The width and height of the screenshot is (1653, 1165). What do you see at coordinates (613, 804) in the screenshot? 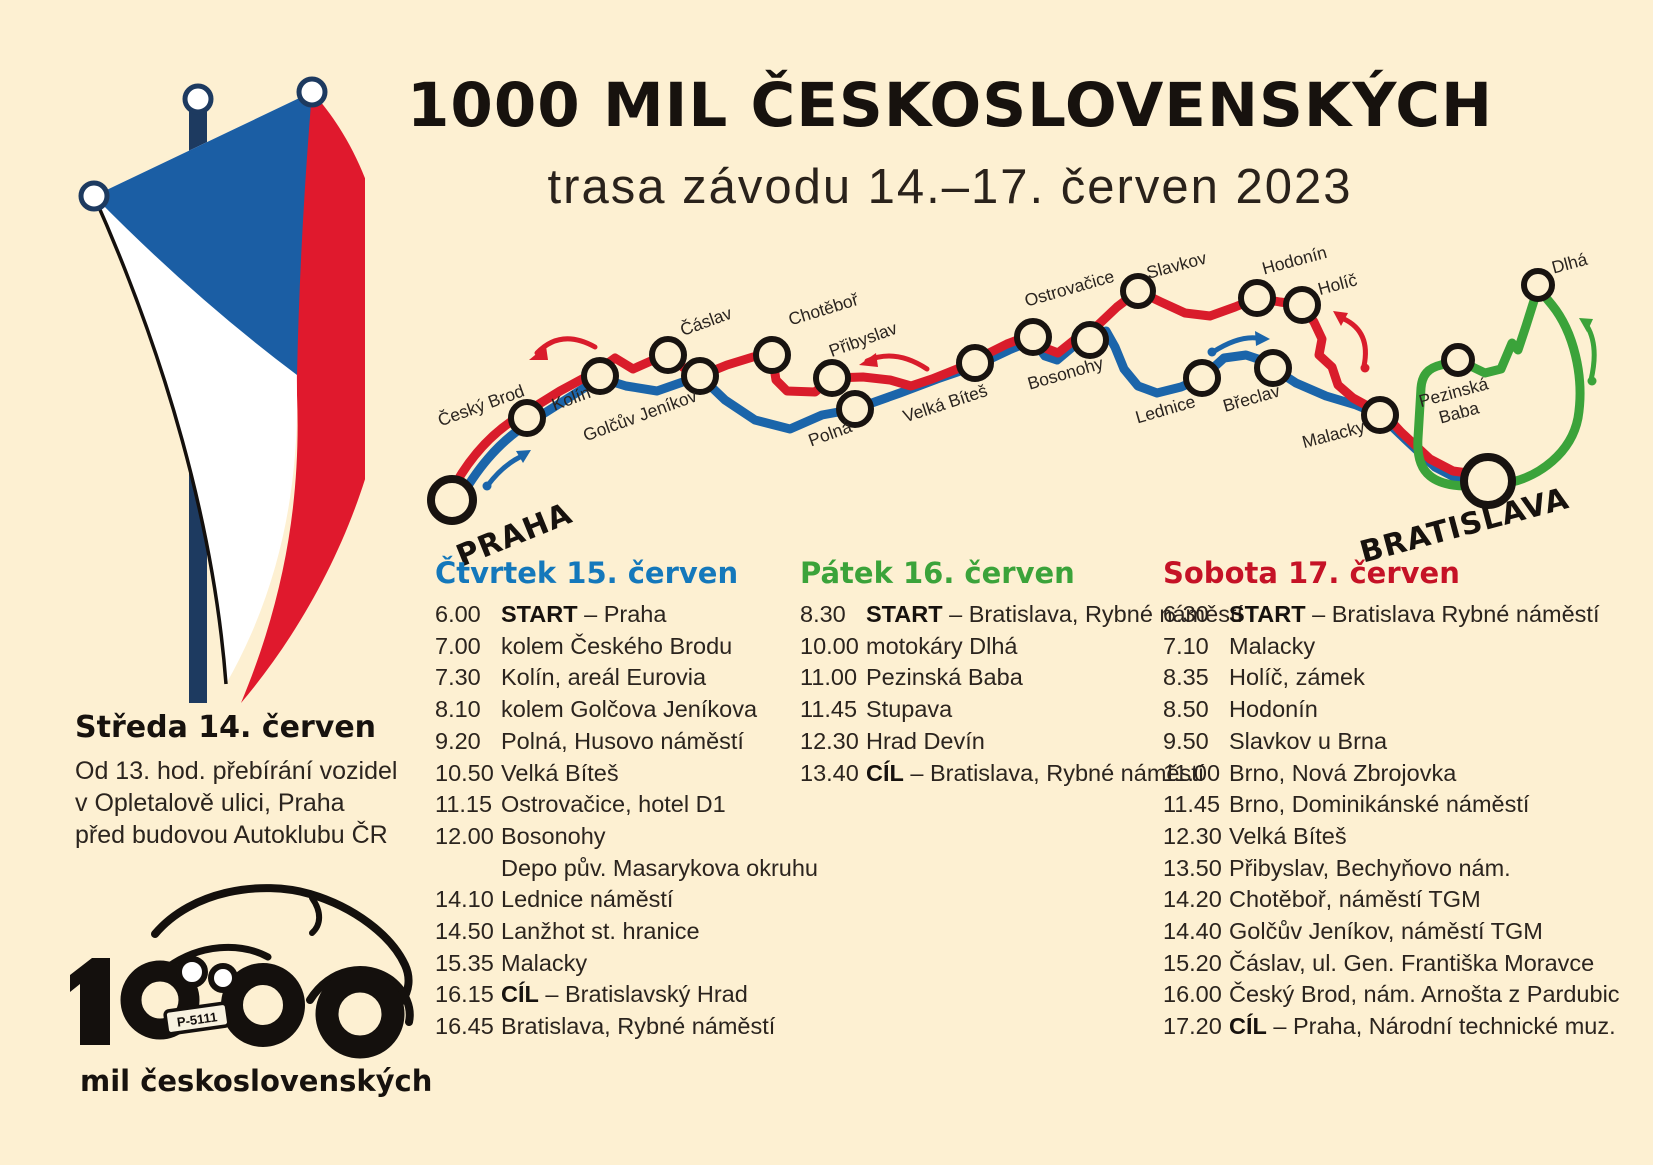
I see `row-description: Ostrovačice, hotel D1` at bounding box center [613, 804].